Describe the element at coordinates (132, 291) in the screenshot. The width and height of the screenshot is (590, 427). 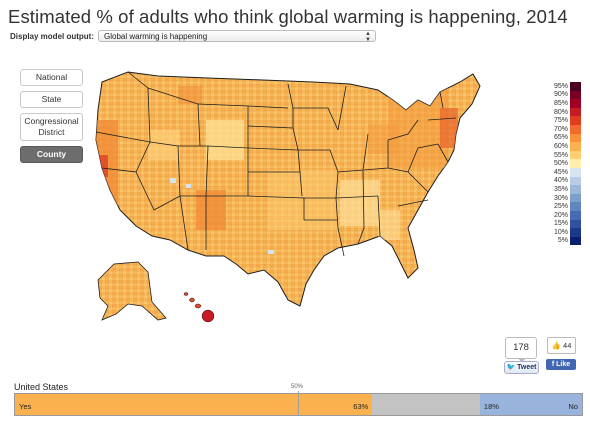
I see `alaska` at that location.